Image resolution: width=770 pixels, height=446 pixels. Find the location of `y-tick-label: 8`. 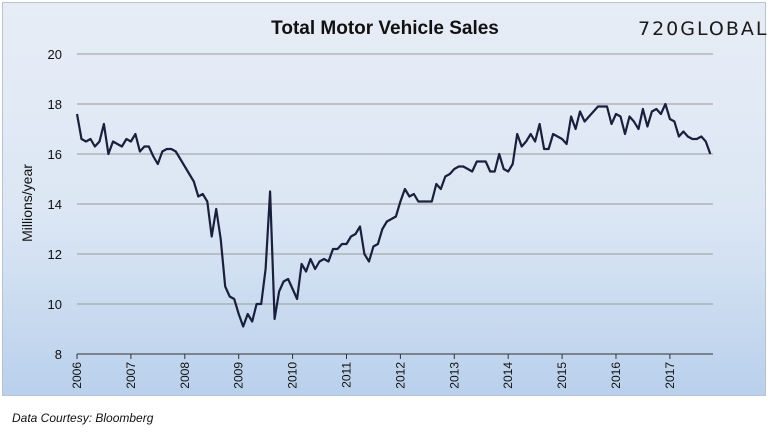

y-tick-label: 8 is located at coordinates (58, 354).